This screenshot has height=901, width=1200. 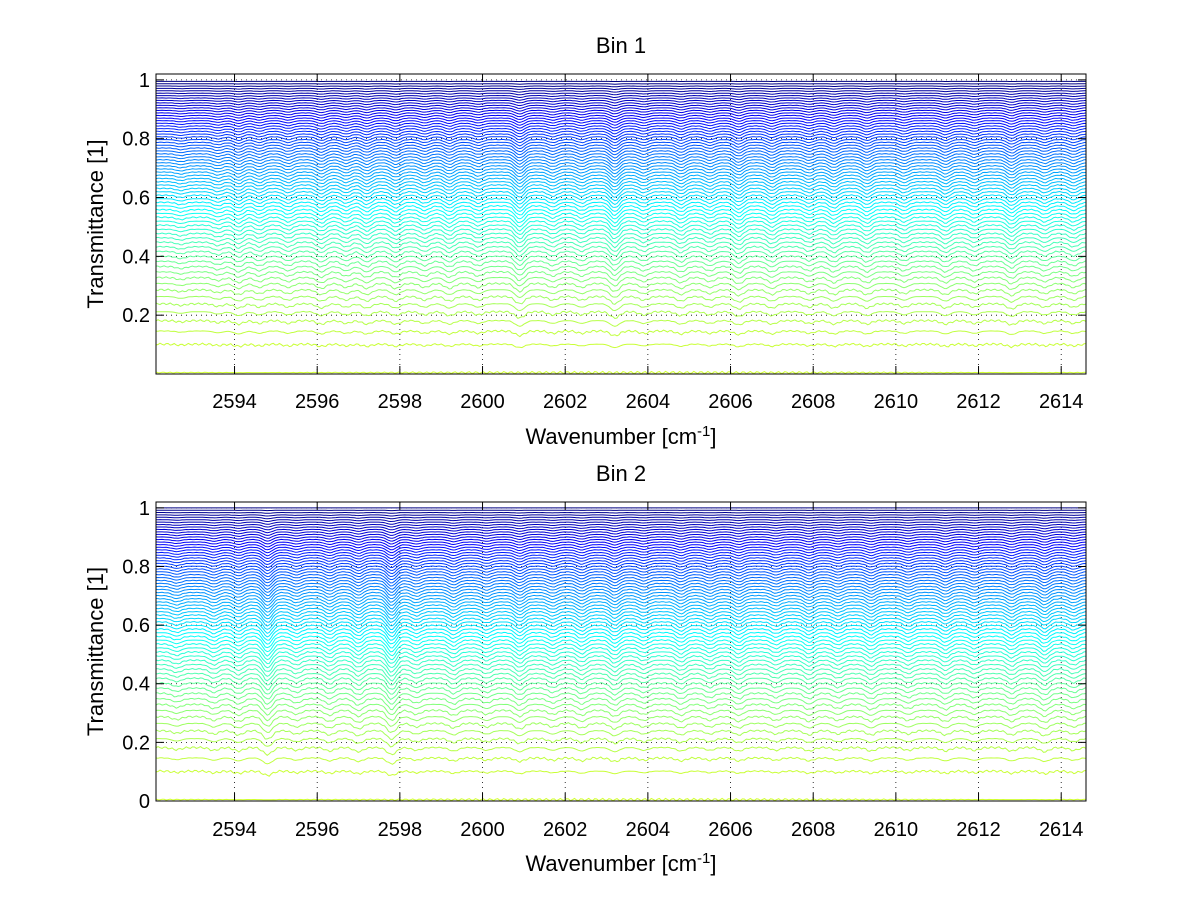 I want to click on x-axis-label: Wavenumber [cm-1], so click(x=620, y=863).